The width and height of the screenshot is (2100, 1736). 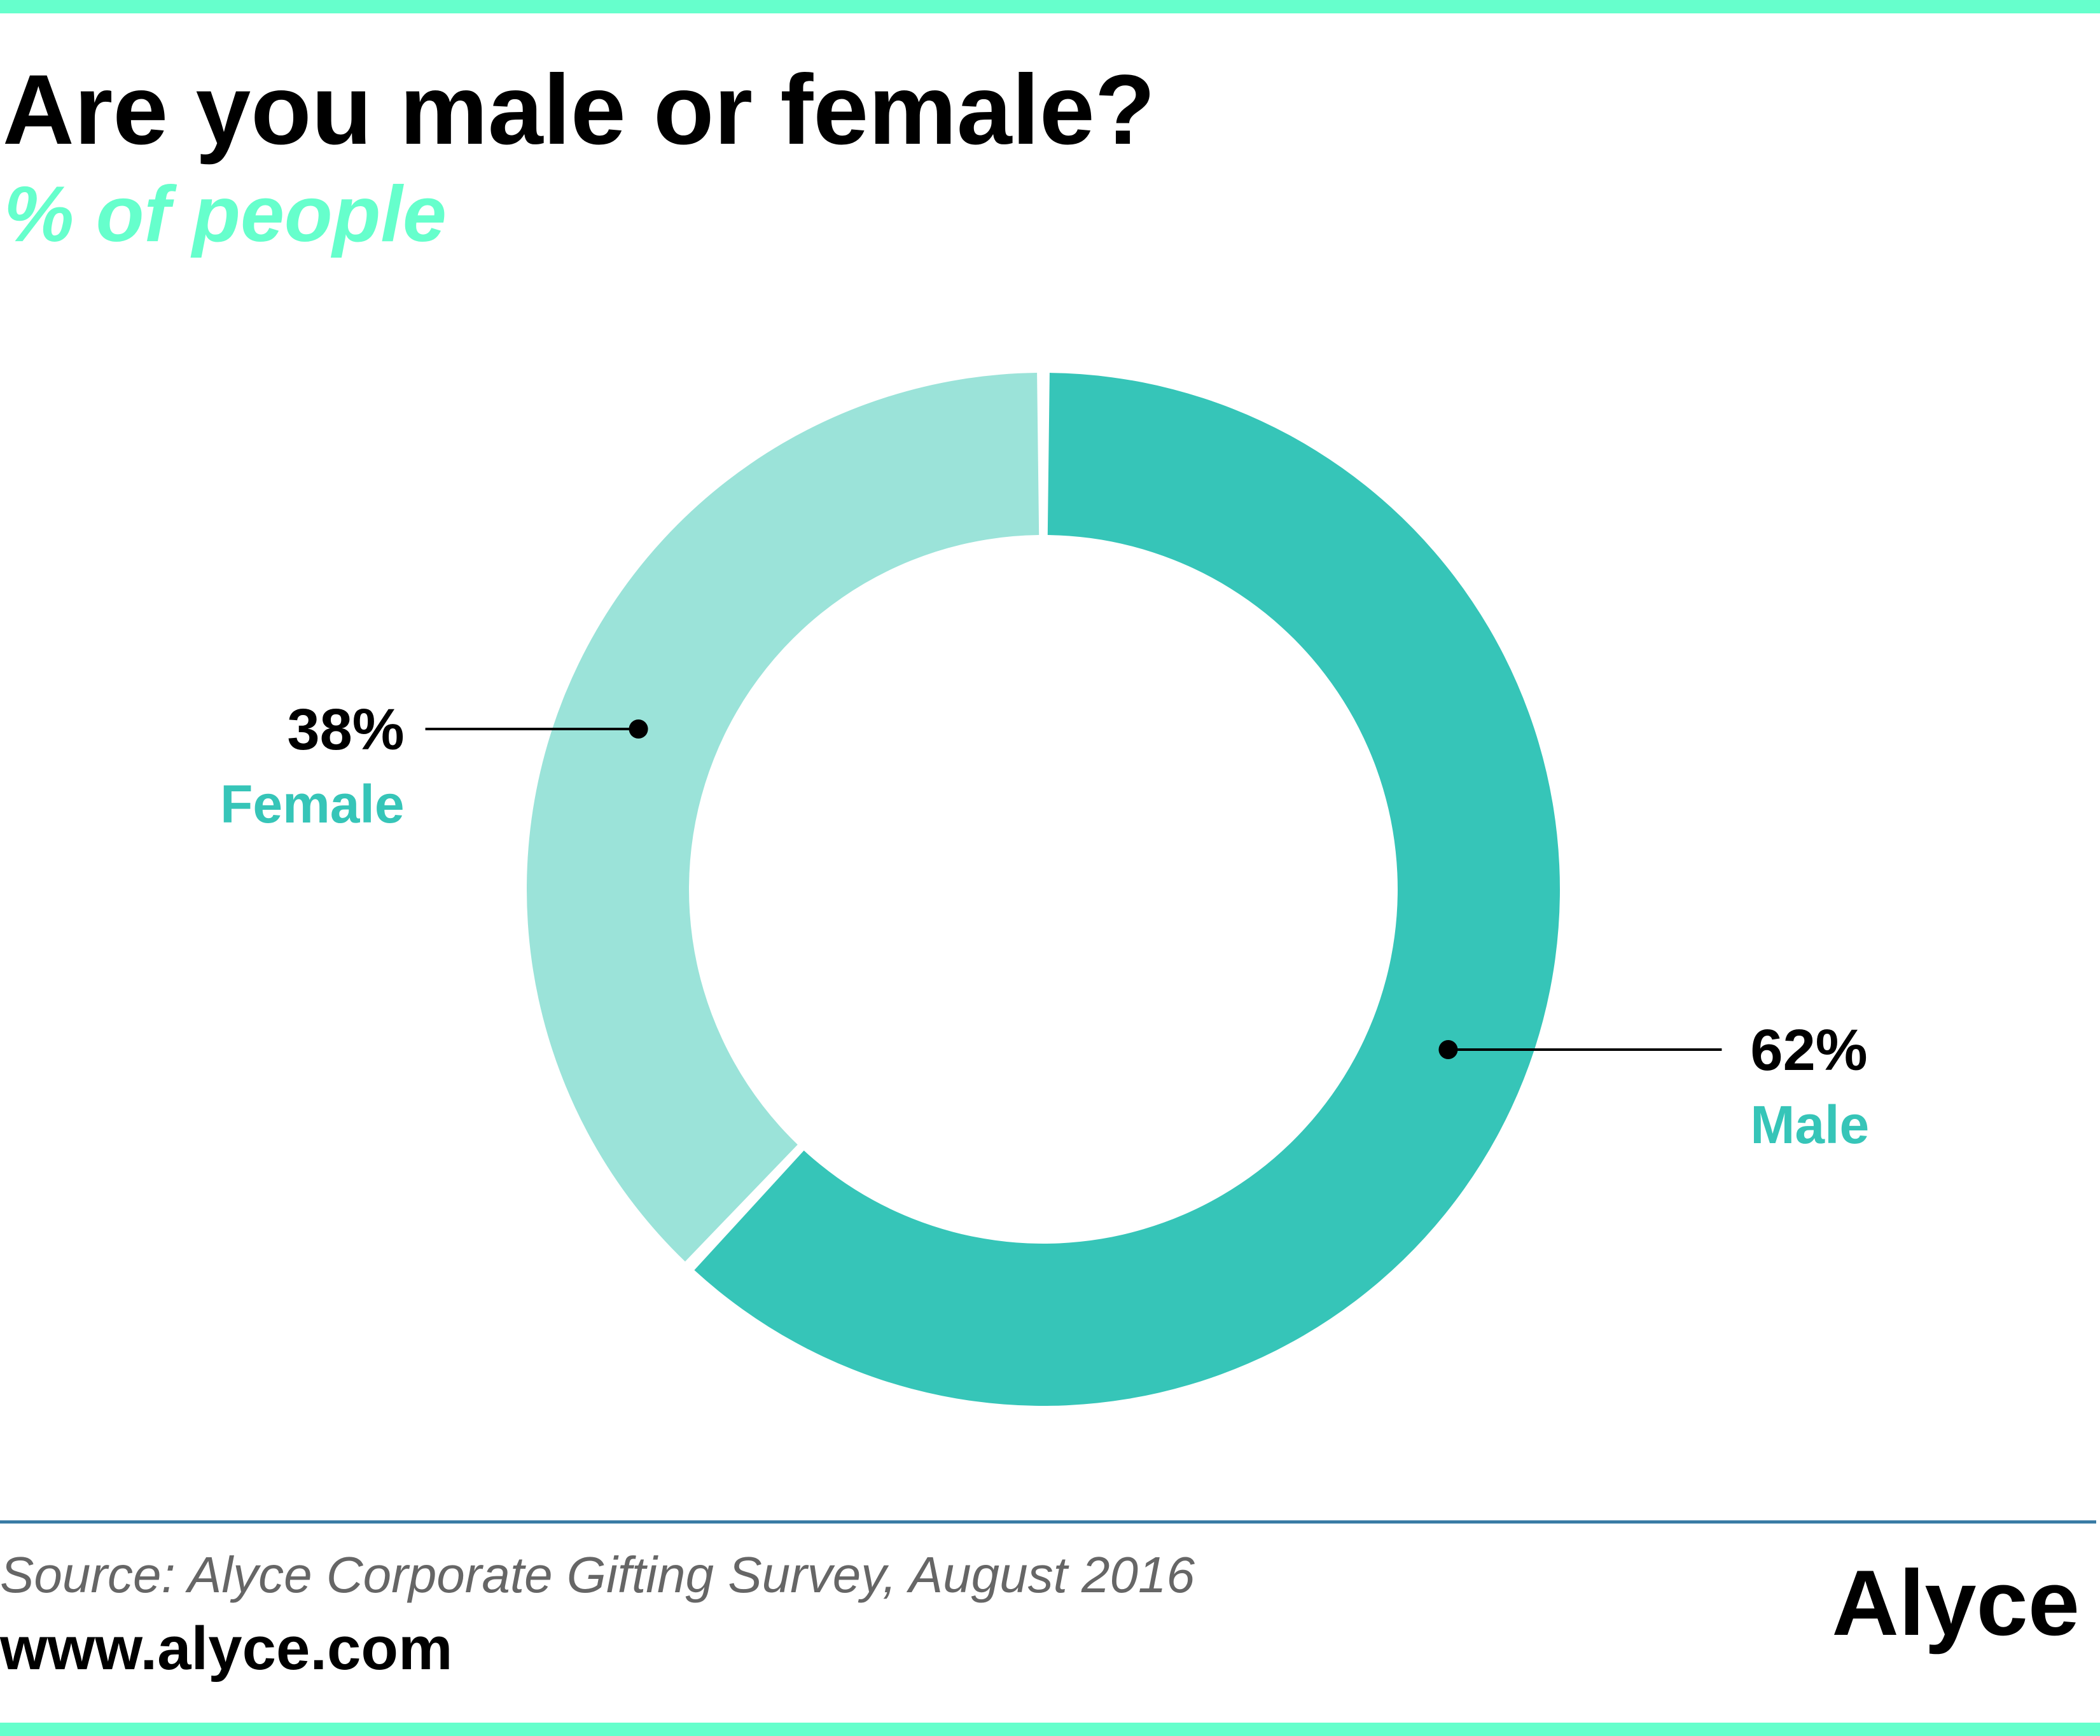 What do you see at coordinates (1809, 1050) in the screenshot?
I see `slice-value-label-male: 62%` at bounding box center [1809, 1050].